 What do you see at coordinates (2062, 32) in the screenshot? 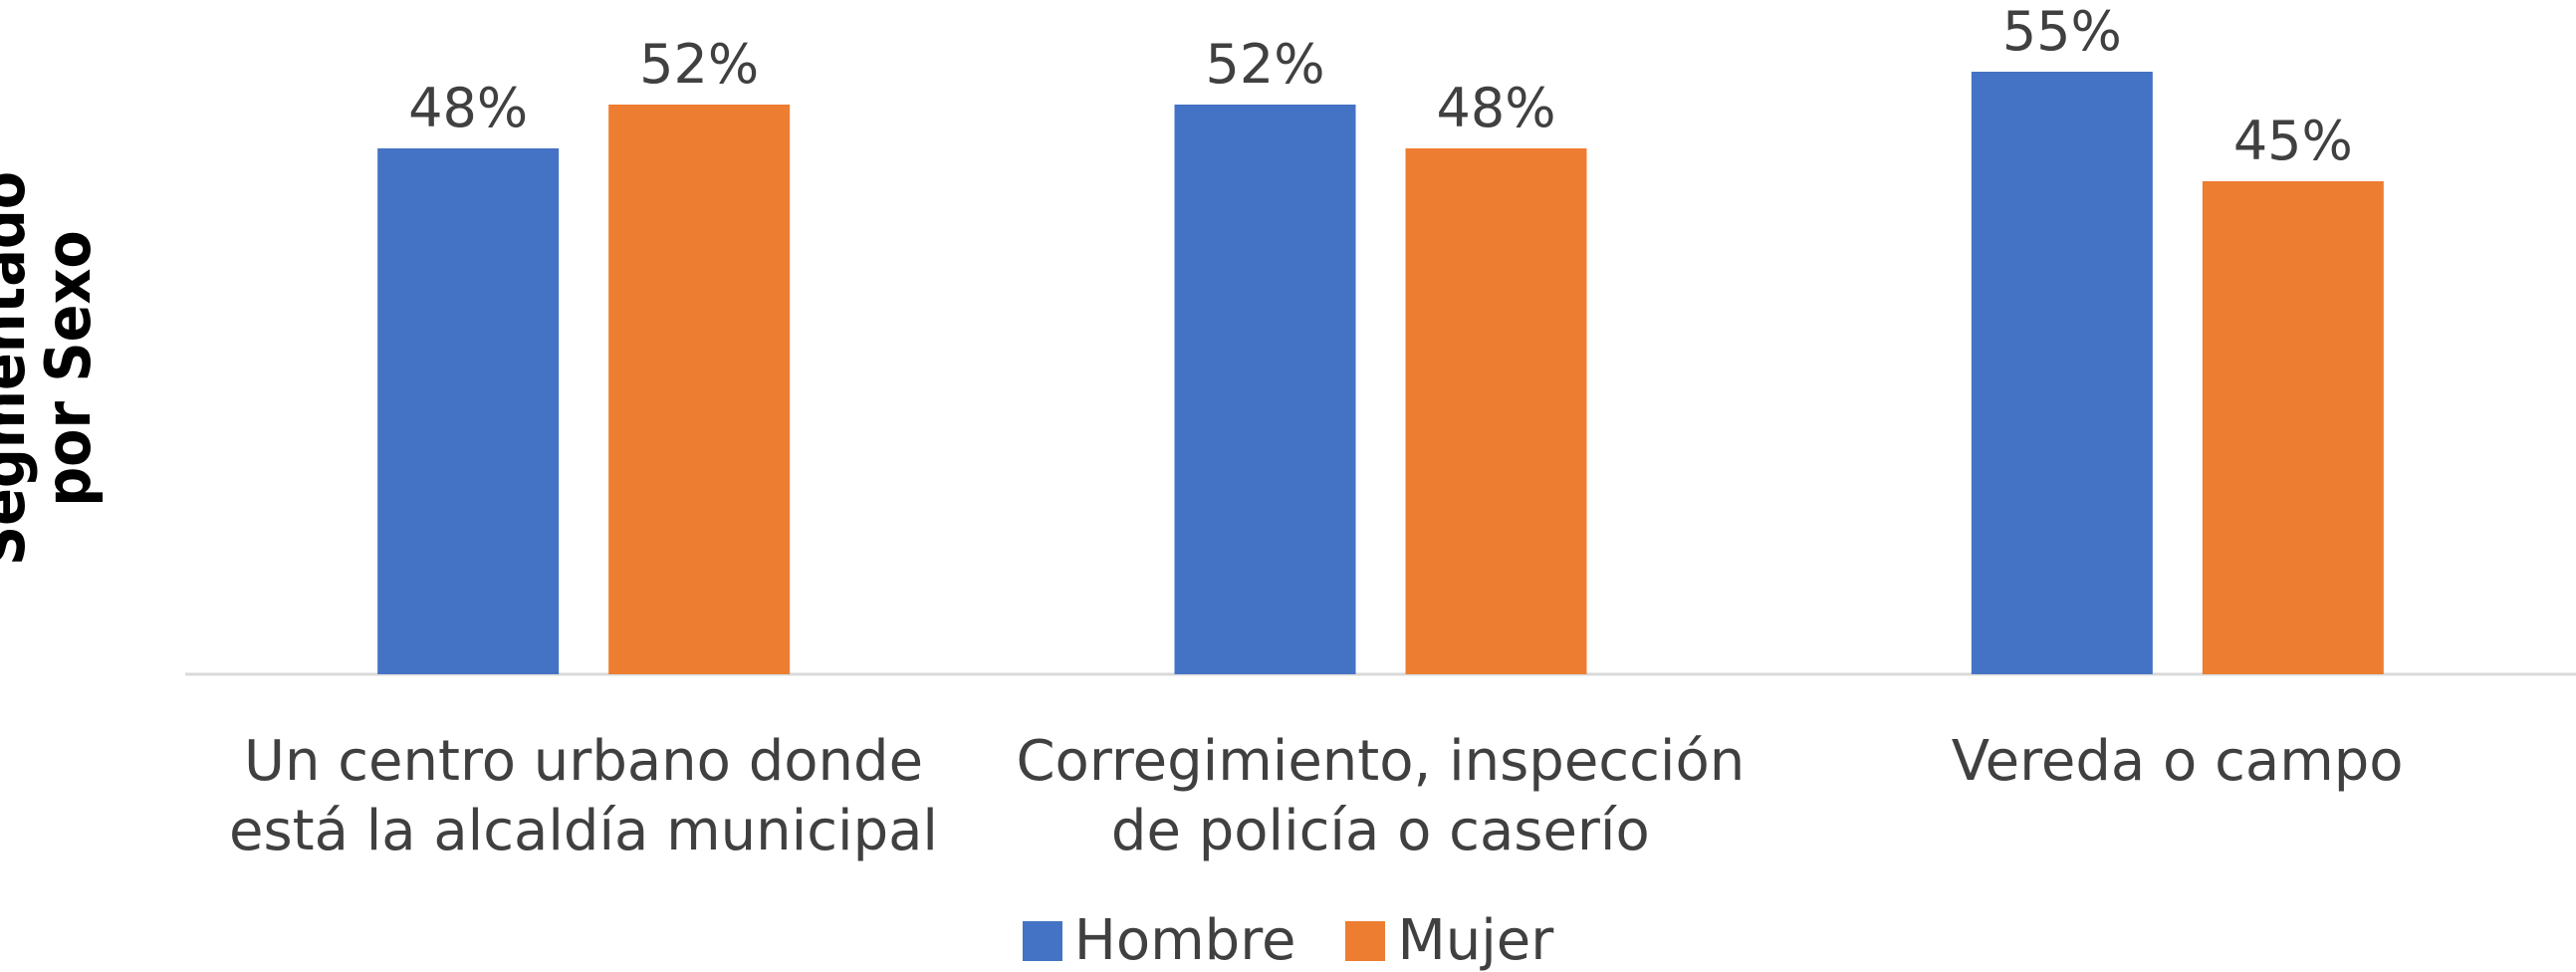
I see `data-label: 55%` at bounding box center [2062, 32].